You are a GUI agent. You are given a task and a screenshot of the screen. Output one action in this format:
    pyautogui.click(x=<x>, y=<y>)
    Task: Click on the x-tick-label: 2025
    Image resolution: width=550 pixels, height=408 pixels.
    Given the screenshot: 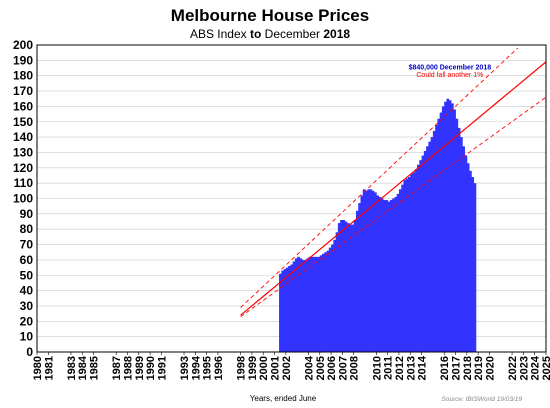 What is the action you would take?
    pyautogui.click(x=545, y=368)
    